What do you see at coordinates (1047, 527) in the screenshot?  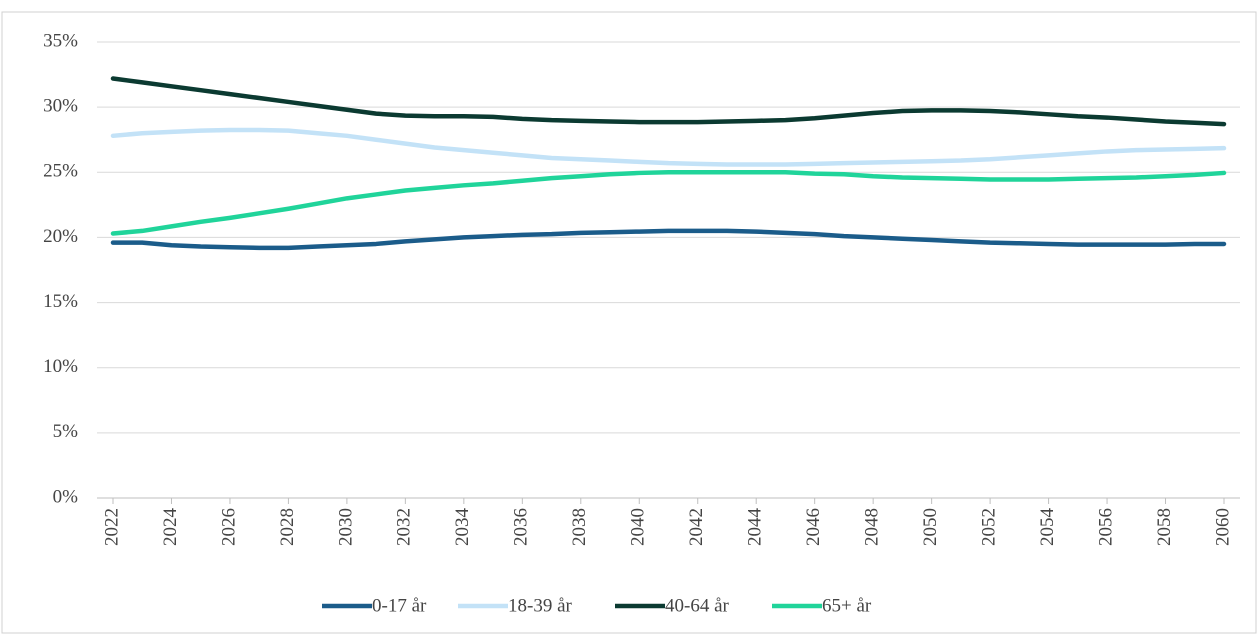 I see `x-tick-label: 2054` at bounding box center [1047, 527].